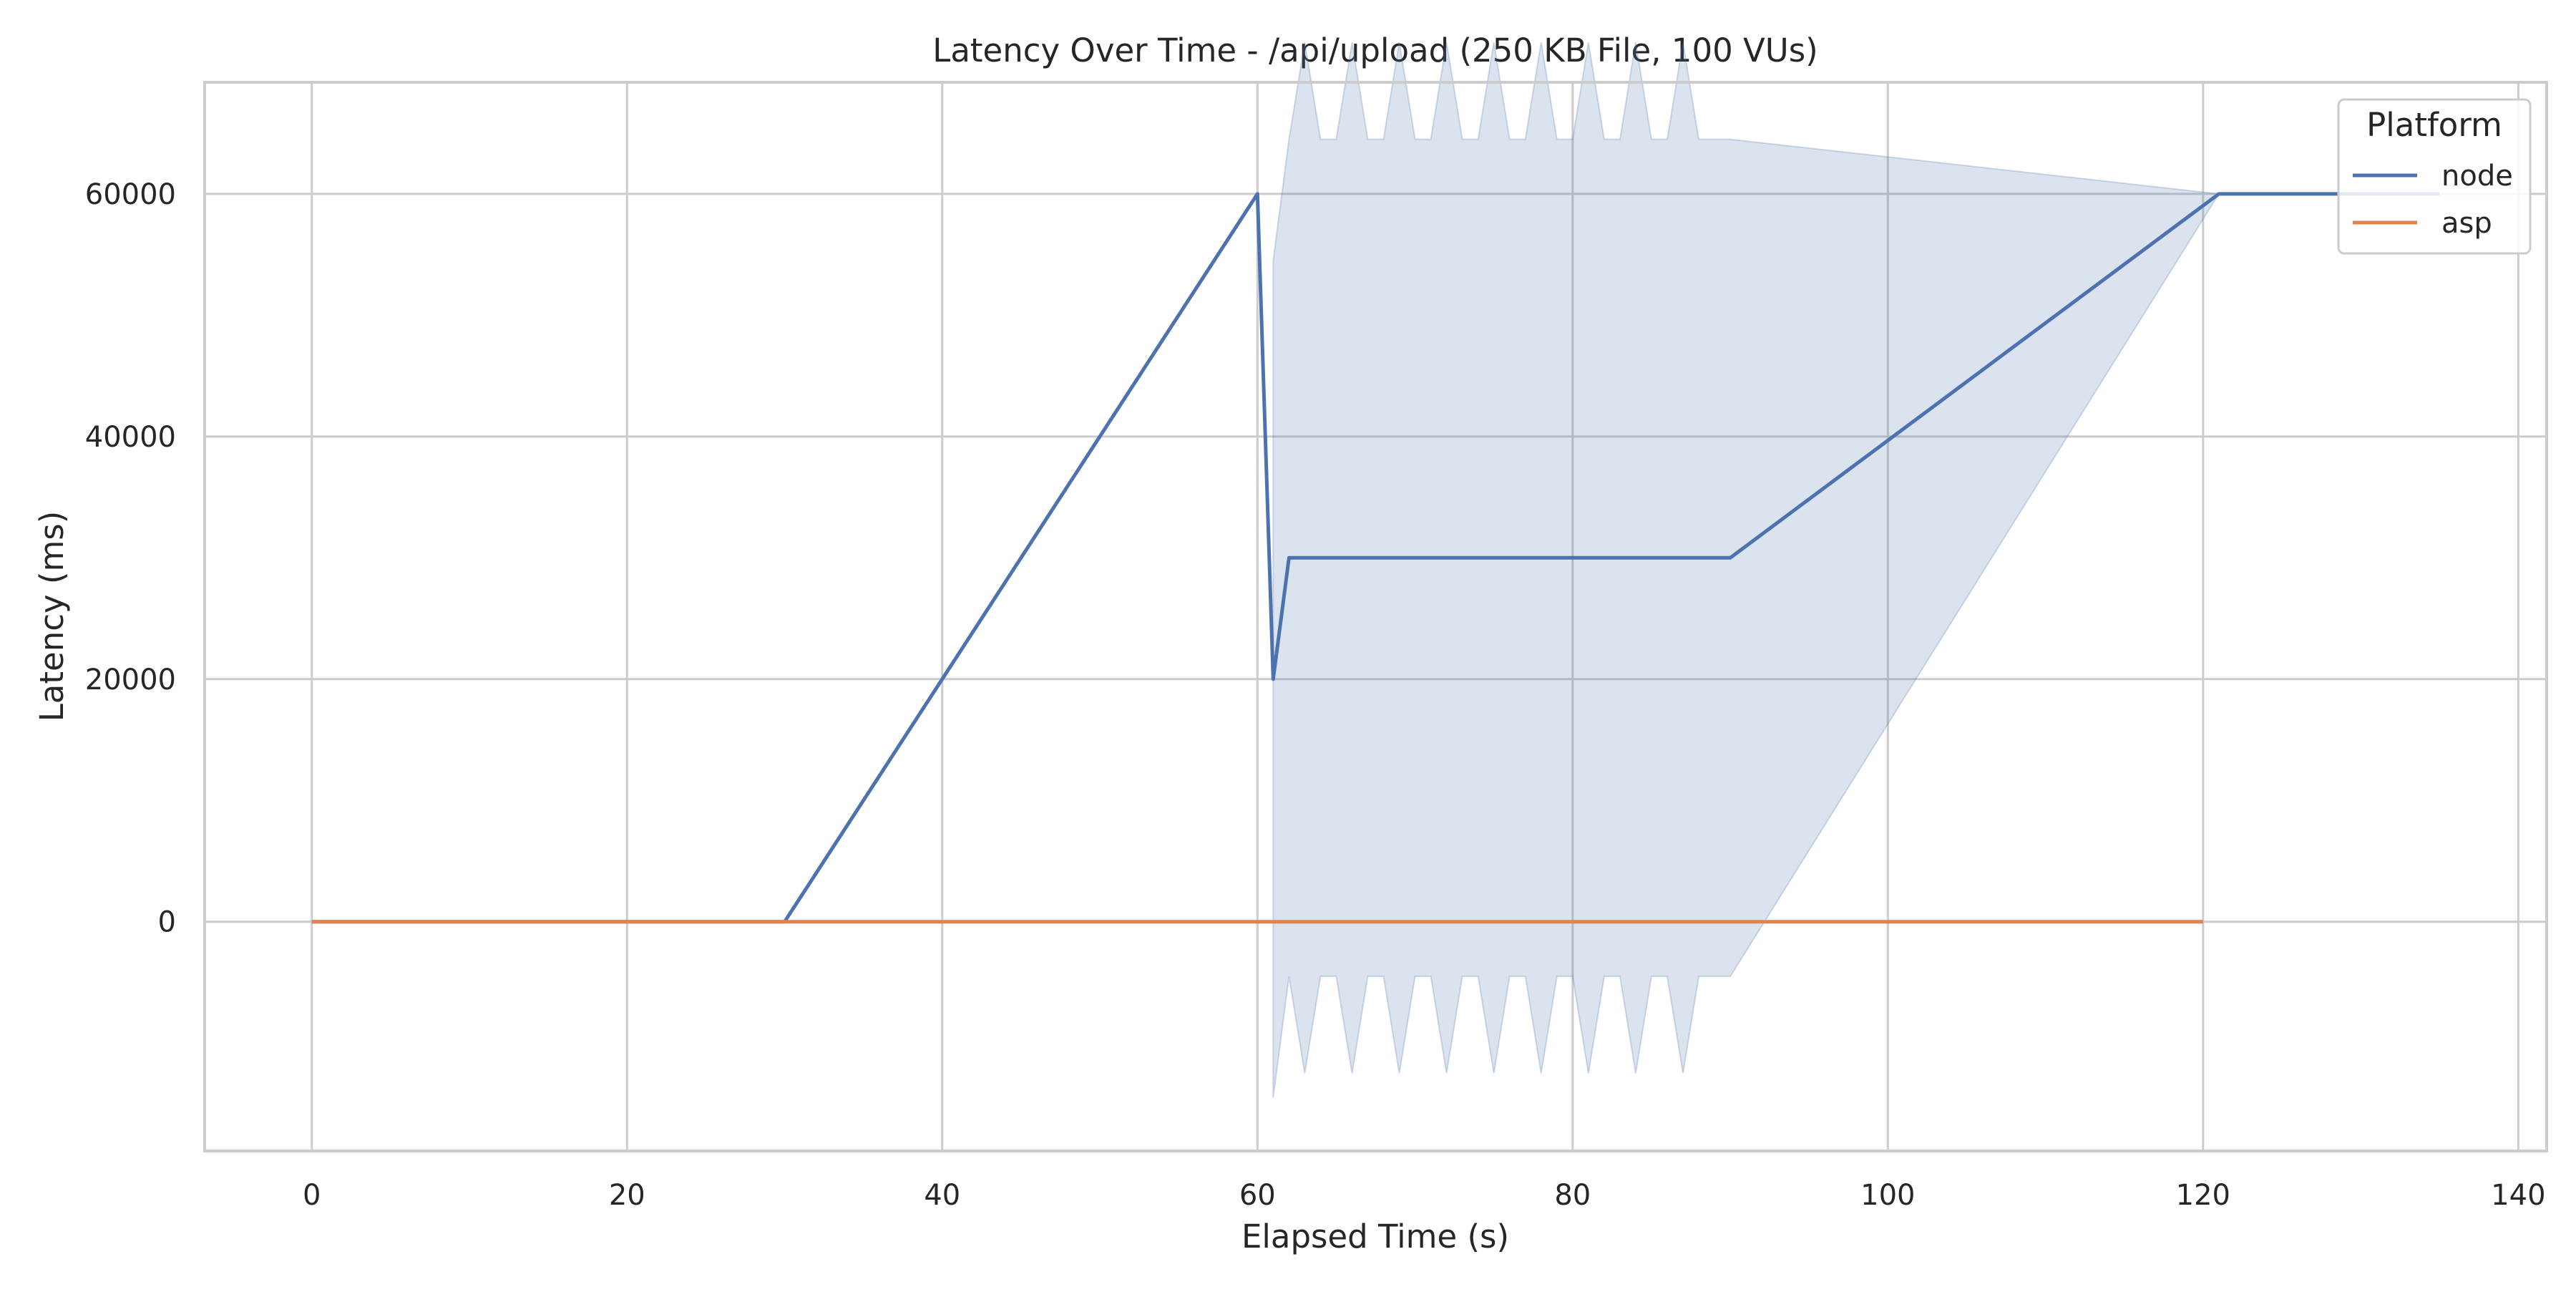 The image size is (2576, 1292). Describe the element at coordinates (2466, 223) in the screenshot. I see `legend-label-asp: asp` at that location.